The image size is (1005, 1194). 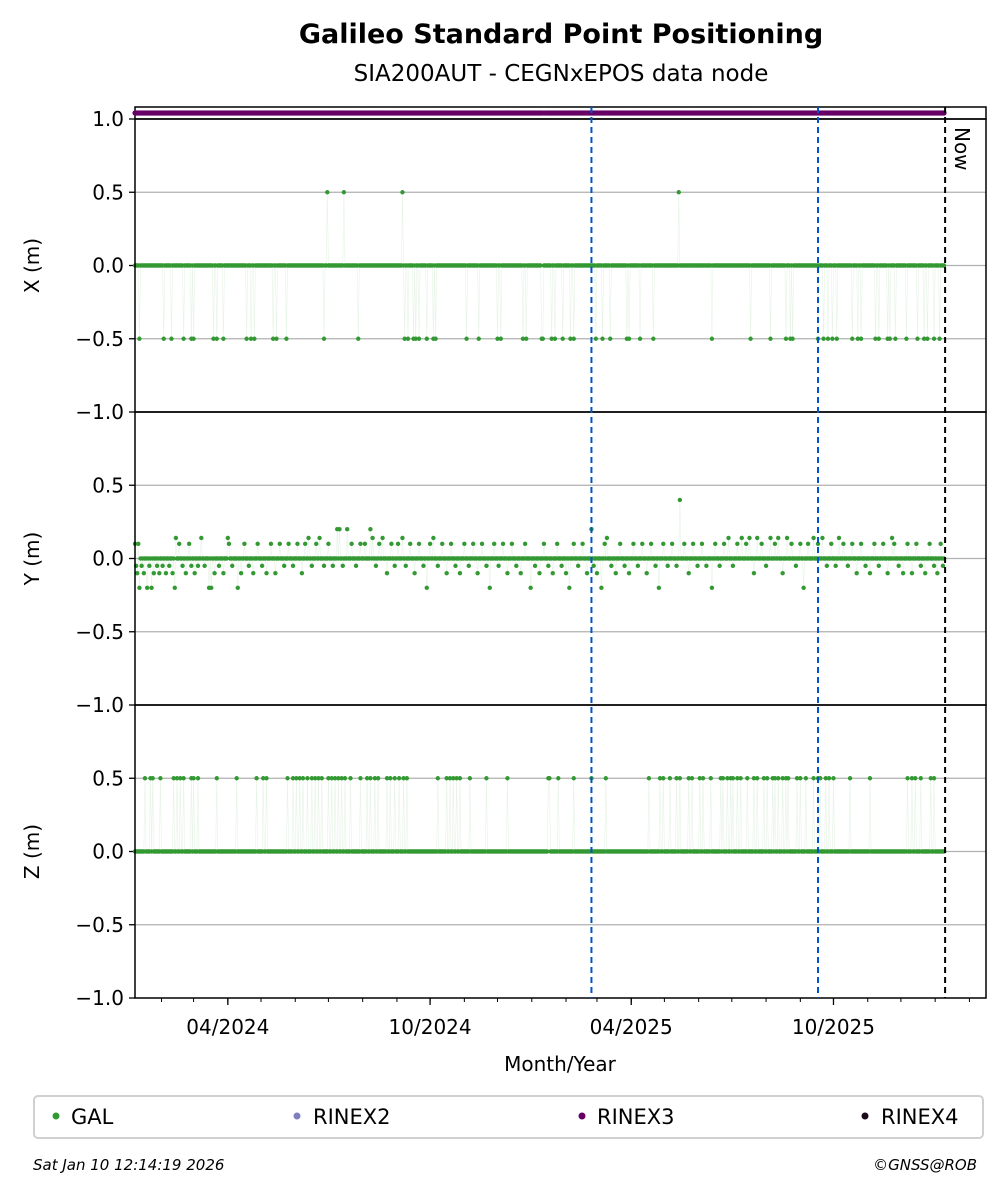 I want to click on legend: GAL RINEX2 RINEX3 RINEX4, so click(x=508, y=1117).